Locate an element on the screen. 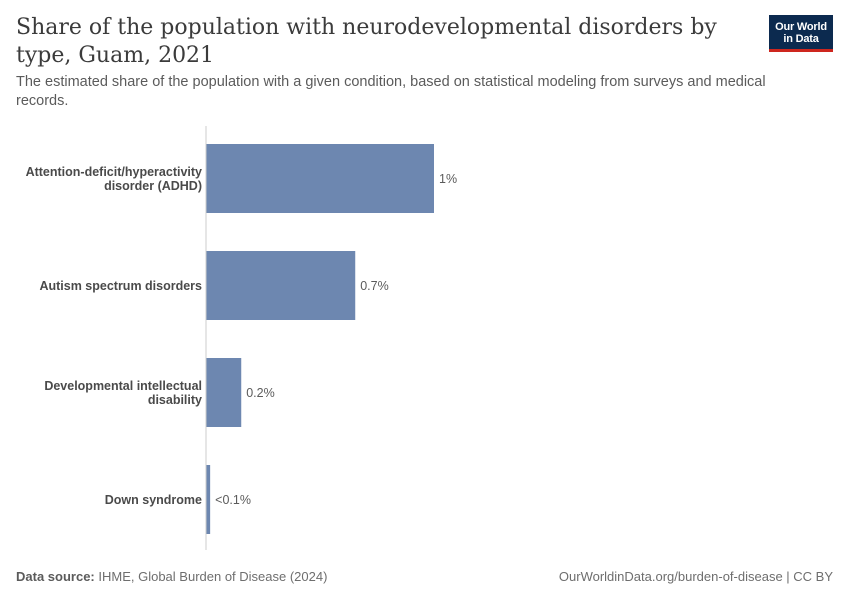 The height and width of the screenshot is (600, 850). category-label-0-line-1: disorder (ADHD) is located at coordinates (153, 186).